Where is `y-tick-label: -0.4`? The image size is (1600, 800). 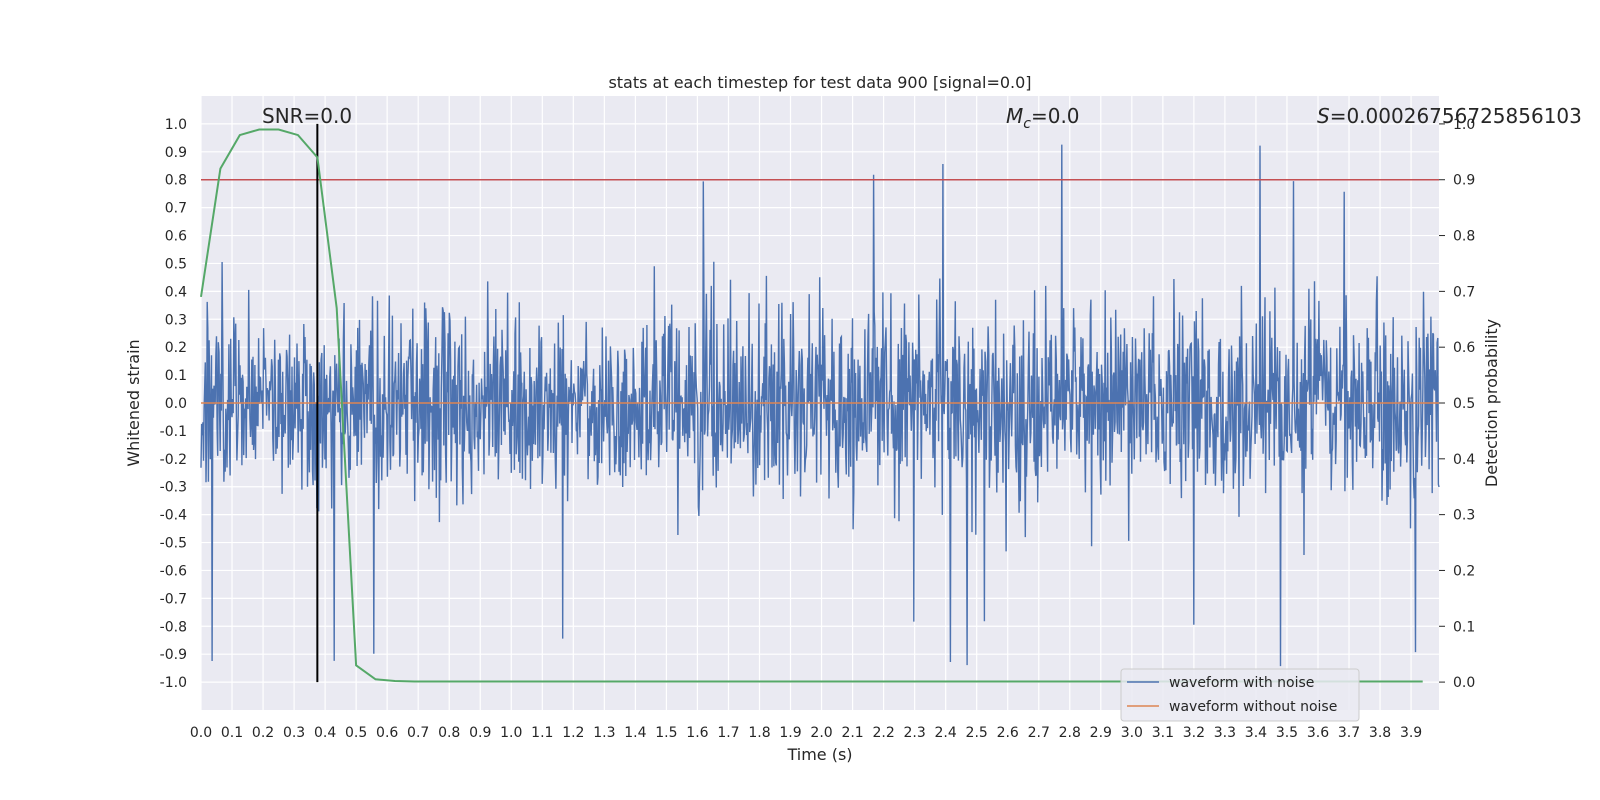
y-tick-label: -0.4 is located at coordinates (173, 516).